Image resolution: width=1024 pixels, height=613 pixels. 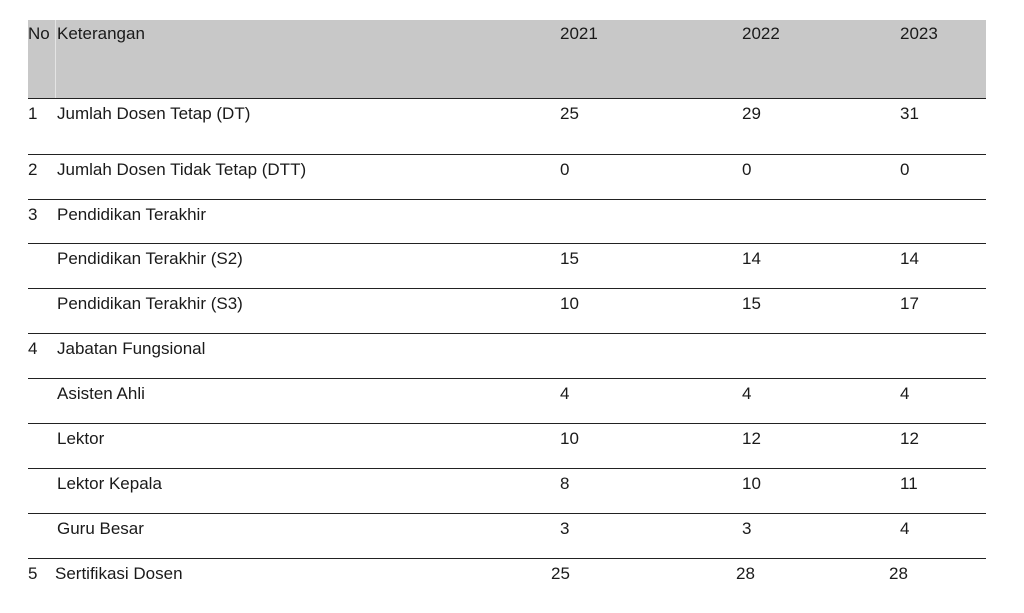 What do you see at coordinates (33, 348) in the screenshot?
I see `row-number: 4` at bounding box center [33, 348].